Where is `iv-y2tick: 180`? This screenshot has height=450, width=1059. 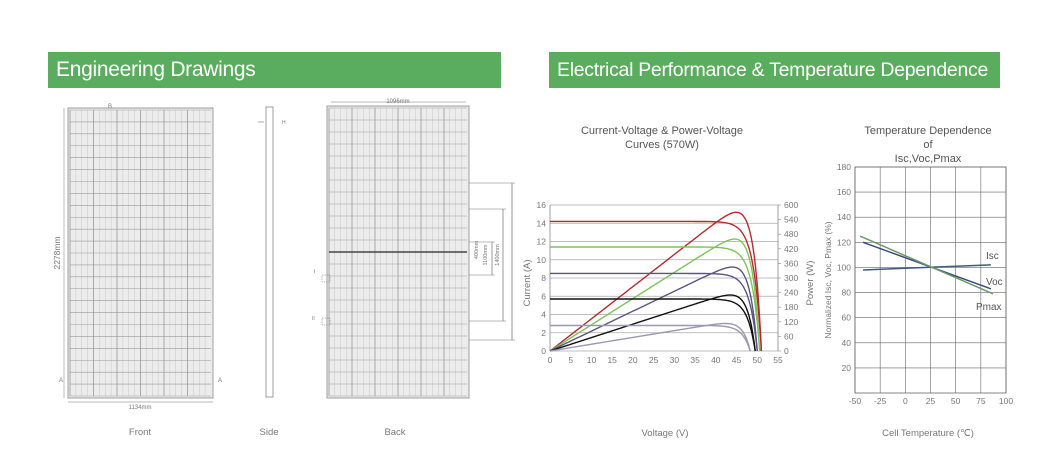 iv-y2tick: 180 is located at coordinates (791, 307).